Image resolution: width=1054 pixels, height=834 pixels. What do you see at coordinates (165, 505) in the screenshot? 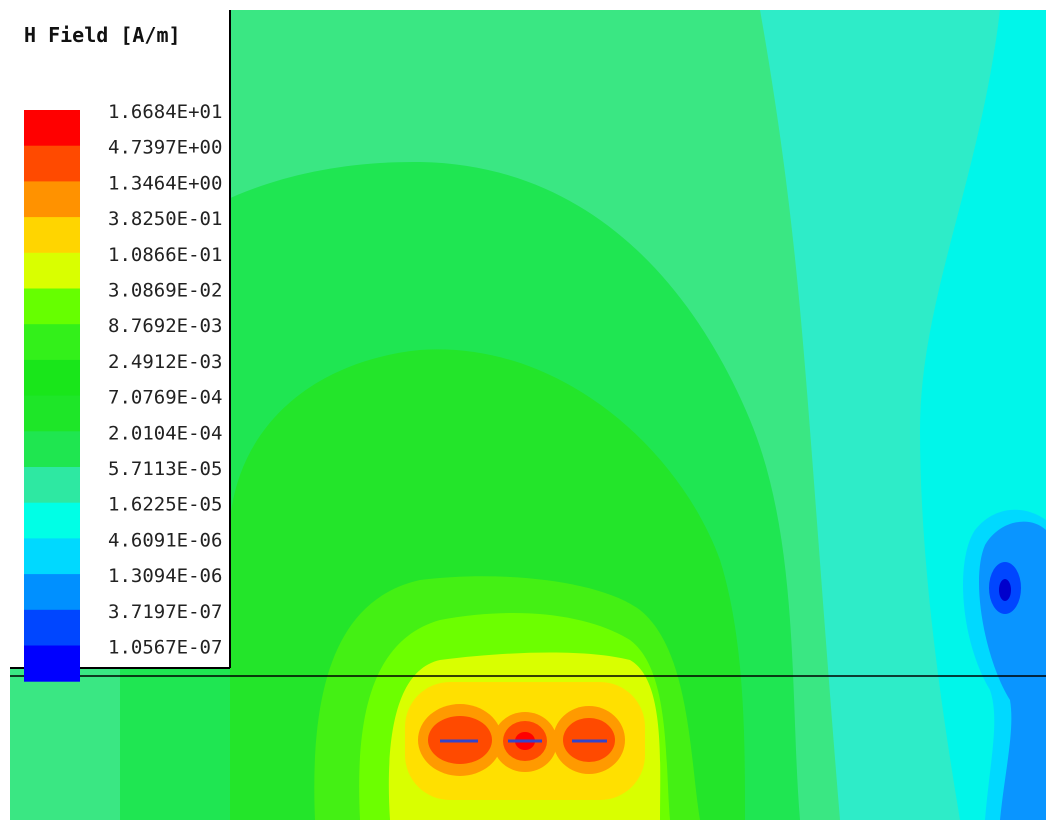
I see `legend-label: 1.6225E-05` at bounding box center [165, 505].